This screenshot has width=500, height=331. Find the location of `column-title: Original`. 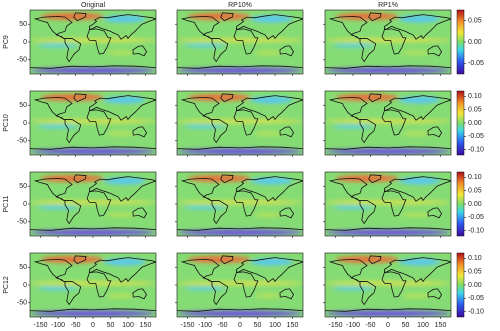

column-title: Original is located at coordinates (93, 5).